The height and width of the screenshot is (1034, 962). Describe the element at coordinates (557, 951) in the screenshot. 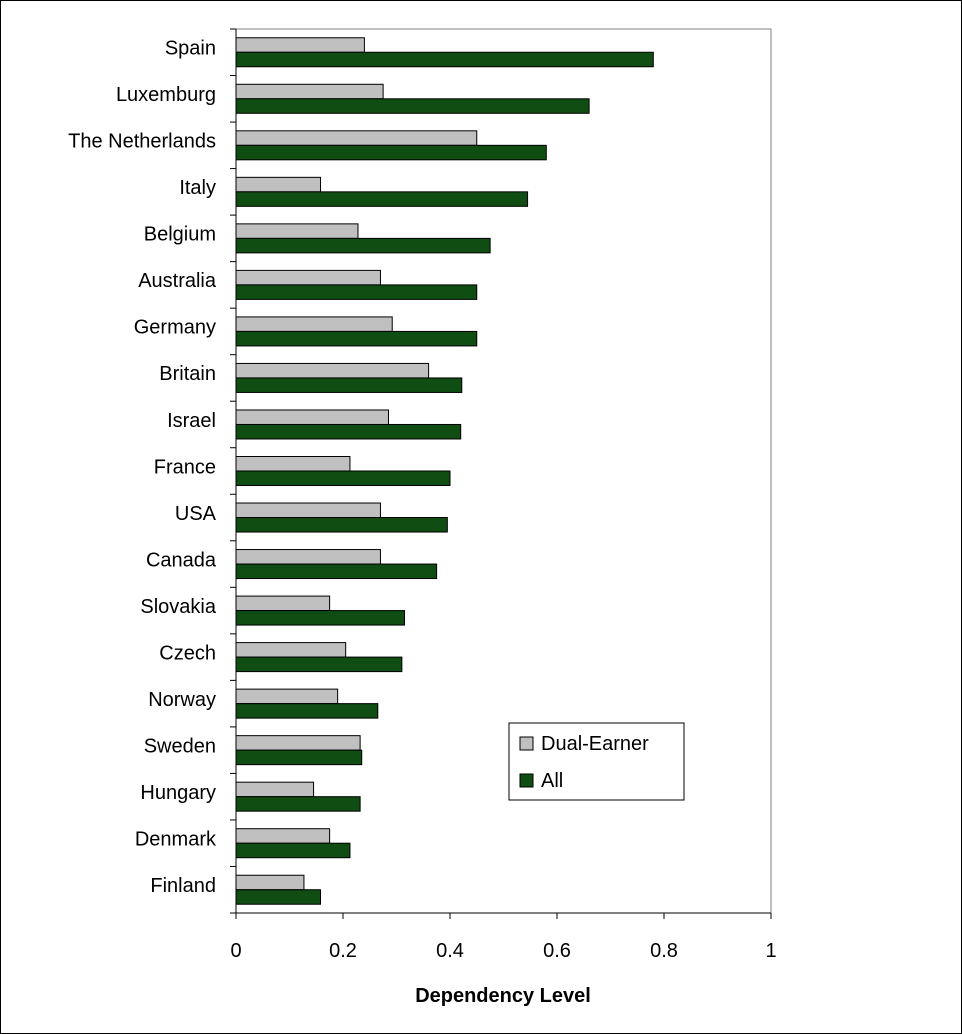

I see `x-tick-label: 0.6` at that location.